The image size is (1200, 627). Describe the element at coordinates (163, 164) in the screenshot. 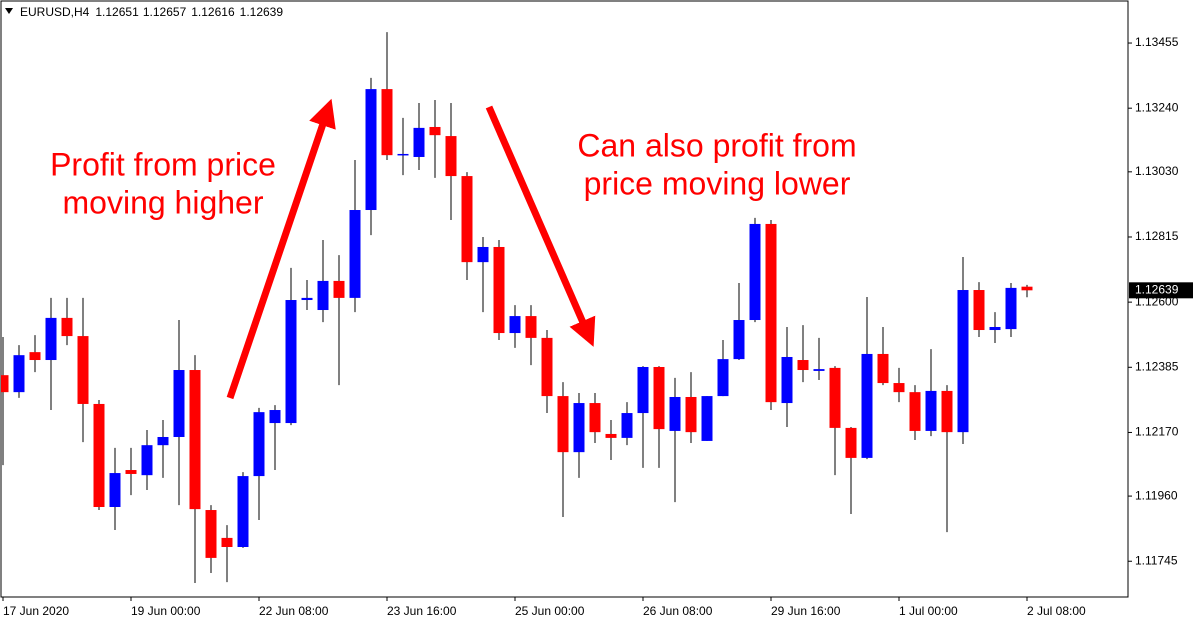

I see `annotation: Profit from price` at that location.